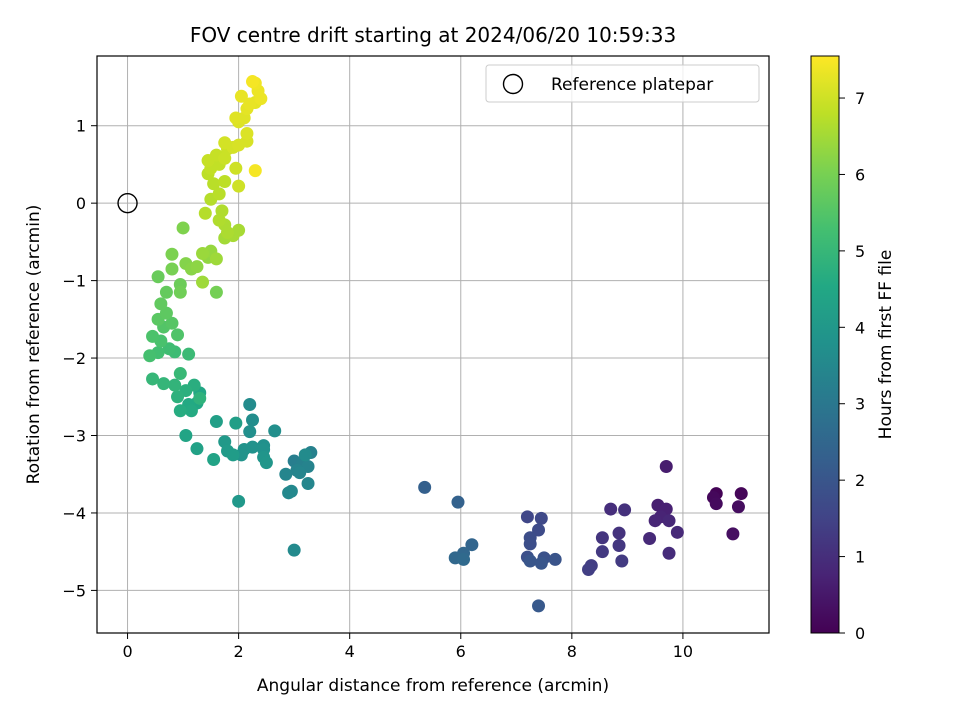 The width and height of the screenshot is (960, 724). What do you see at coordinates (825, 344) in the screenshot?
I see `colorbar` at bounding box center [825, 344].